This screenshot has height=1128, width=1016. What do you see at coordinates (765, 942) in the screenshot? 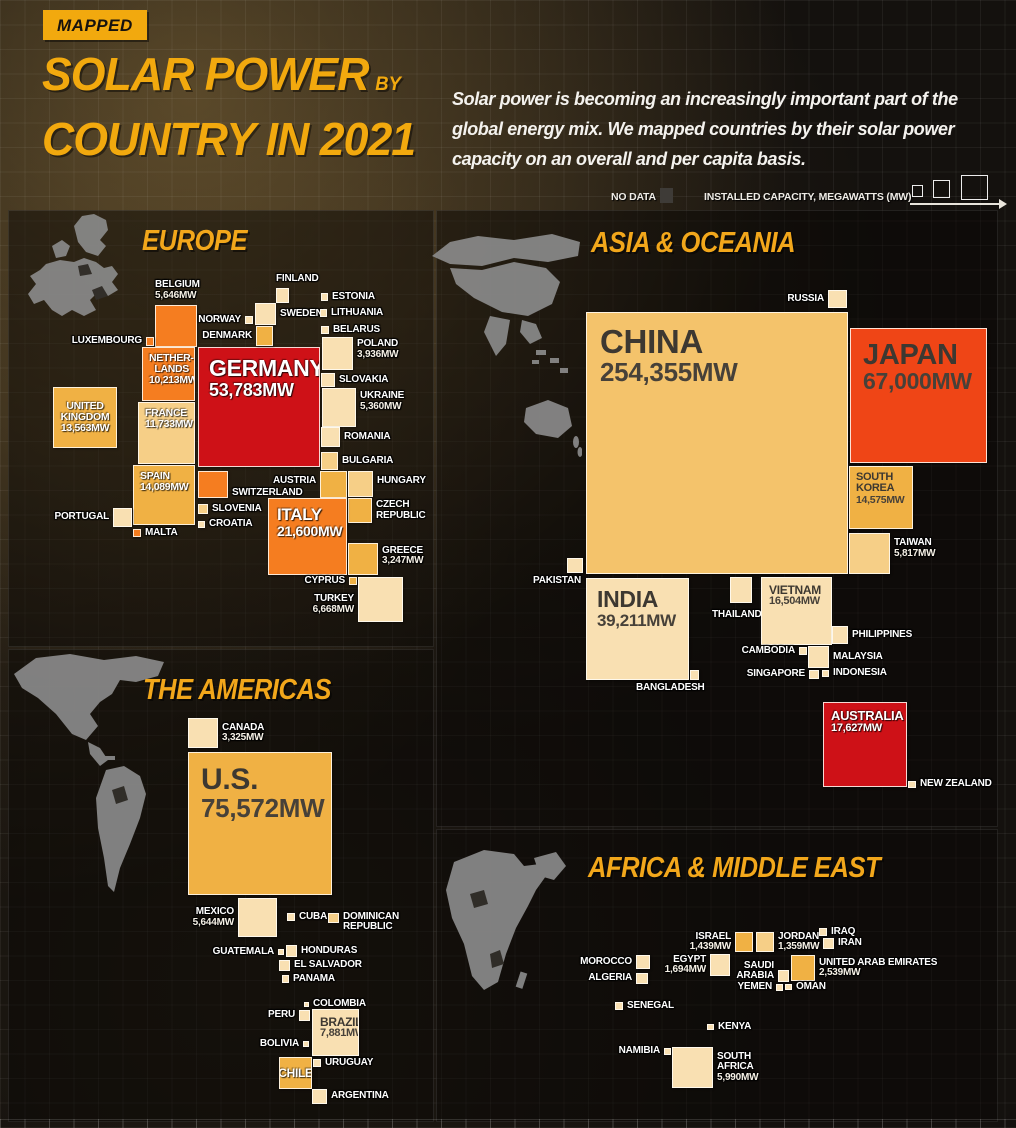
I see `tile-jordan` at bounding box center [765, 942].